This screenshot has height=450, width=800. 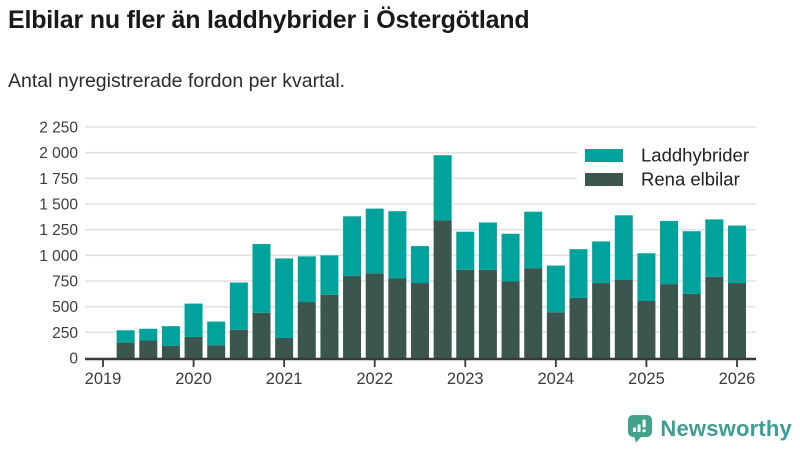 I want to click on bar-segment-2020-Q4-rena-elbilar, so click(x=261, y=335).